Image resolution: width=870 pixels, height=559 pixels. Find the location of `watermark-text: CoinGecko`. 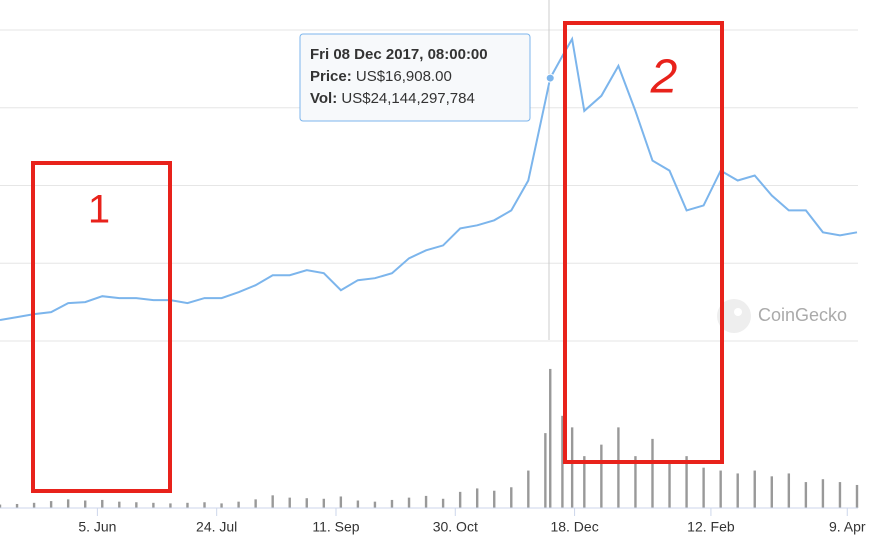

watermark-text: CoinGecko is located at coordinates (802, 315).